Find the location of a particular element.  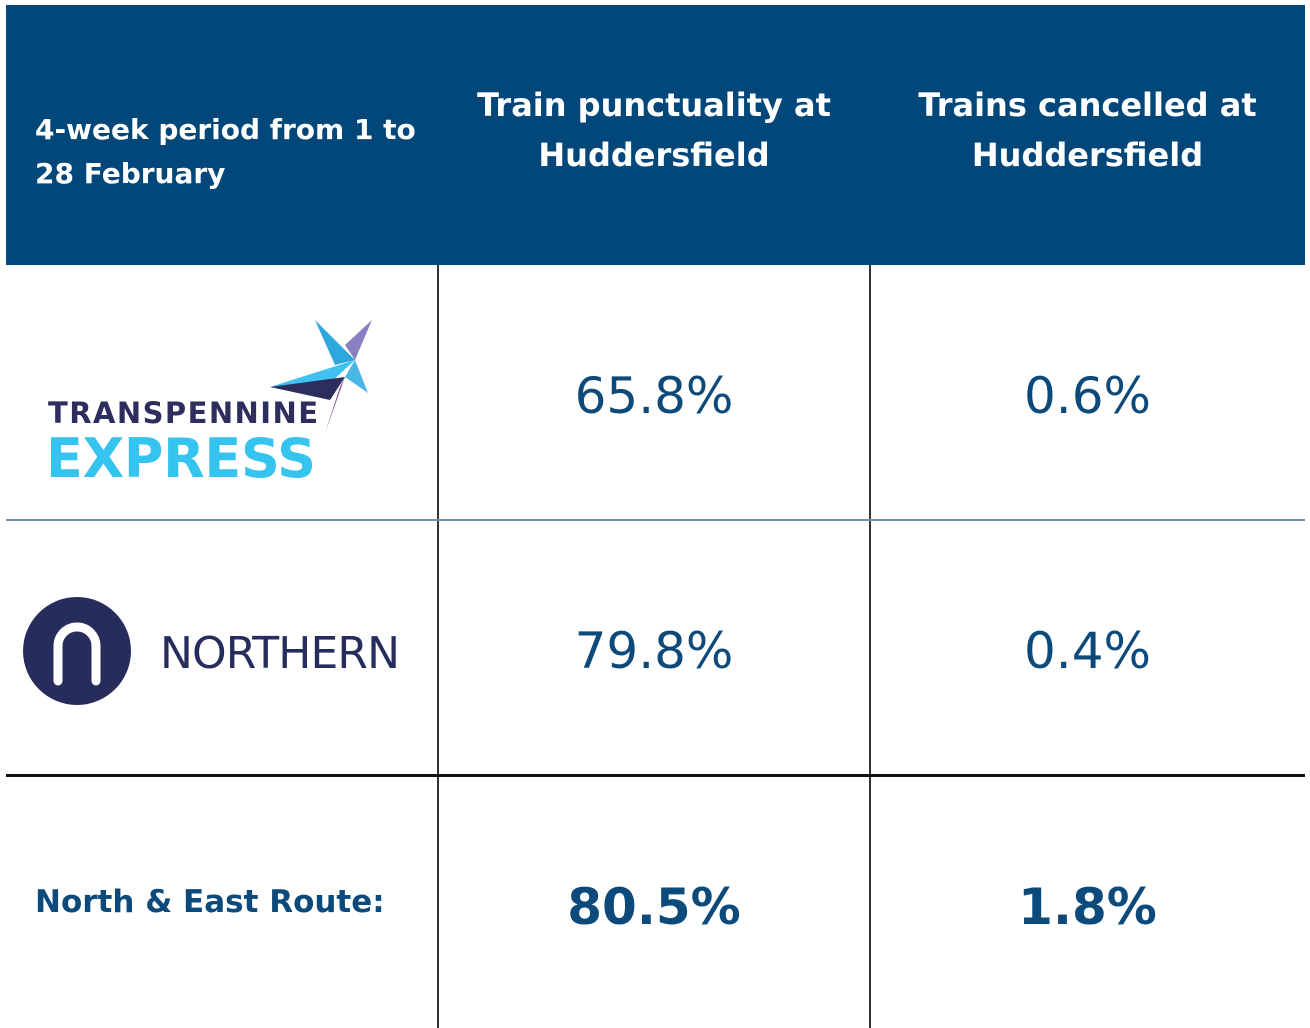

header-line: 4-week period from 1 to is located at coordinates (225, 129).